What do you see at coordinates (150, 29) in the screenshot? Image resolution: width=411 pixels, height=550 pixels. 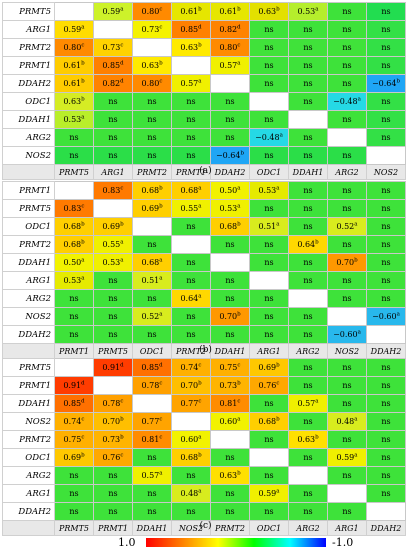 I see `cell-value: 0.73` at bounding box center [150, 29].